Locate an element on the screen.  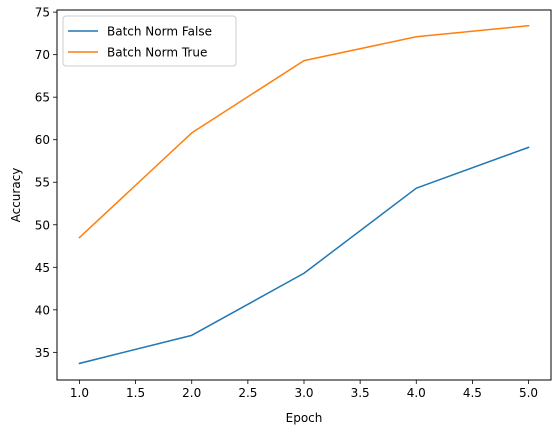
y-tick-label: 75 is located at coordinates (42, 13).